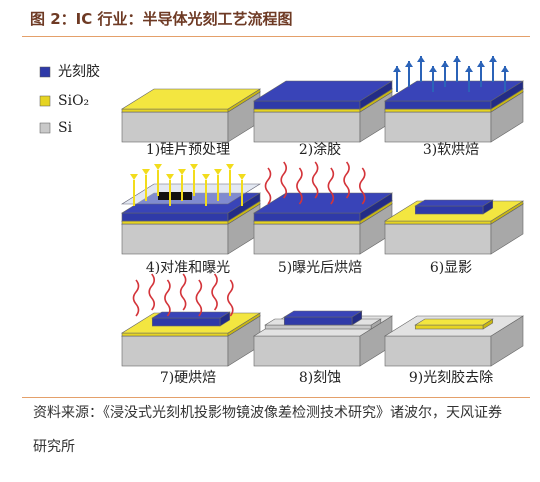 Image resolution: width=540 pixels, height=482 pixels. Describe the element at coordinates (276, 397) in the screenshot. I see `source-rule` at that location.